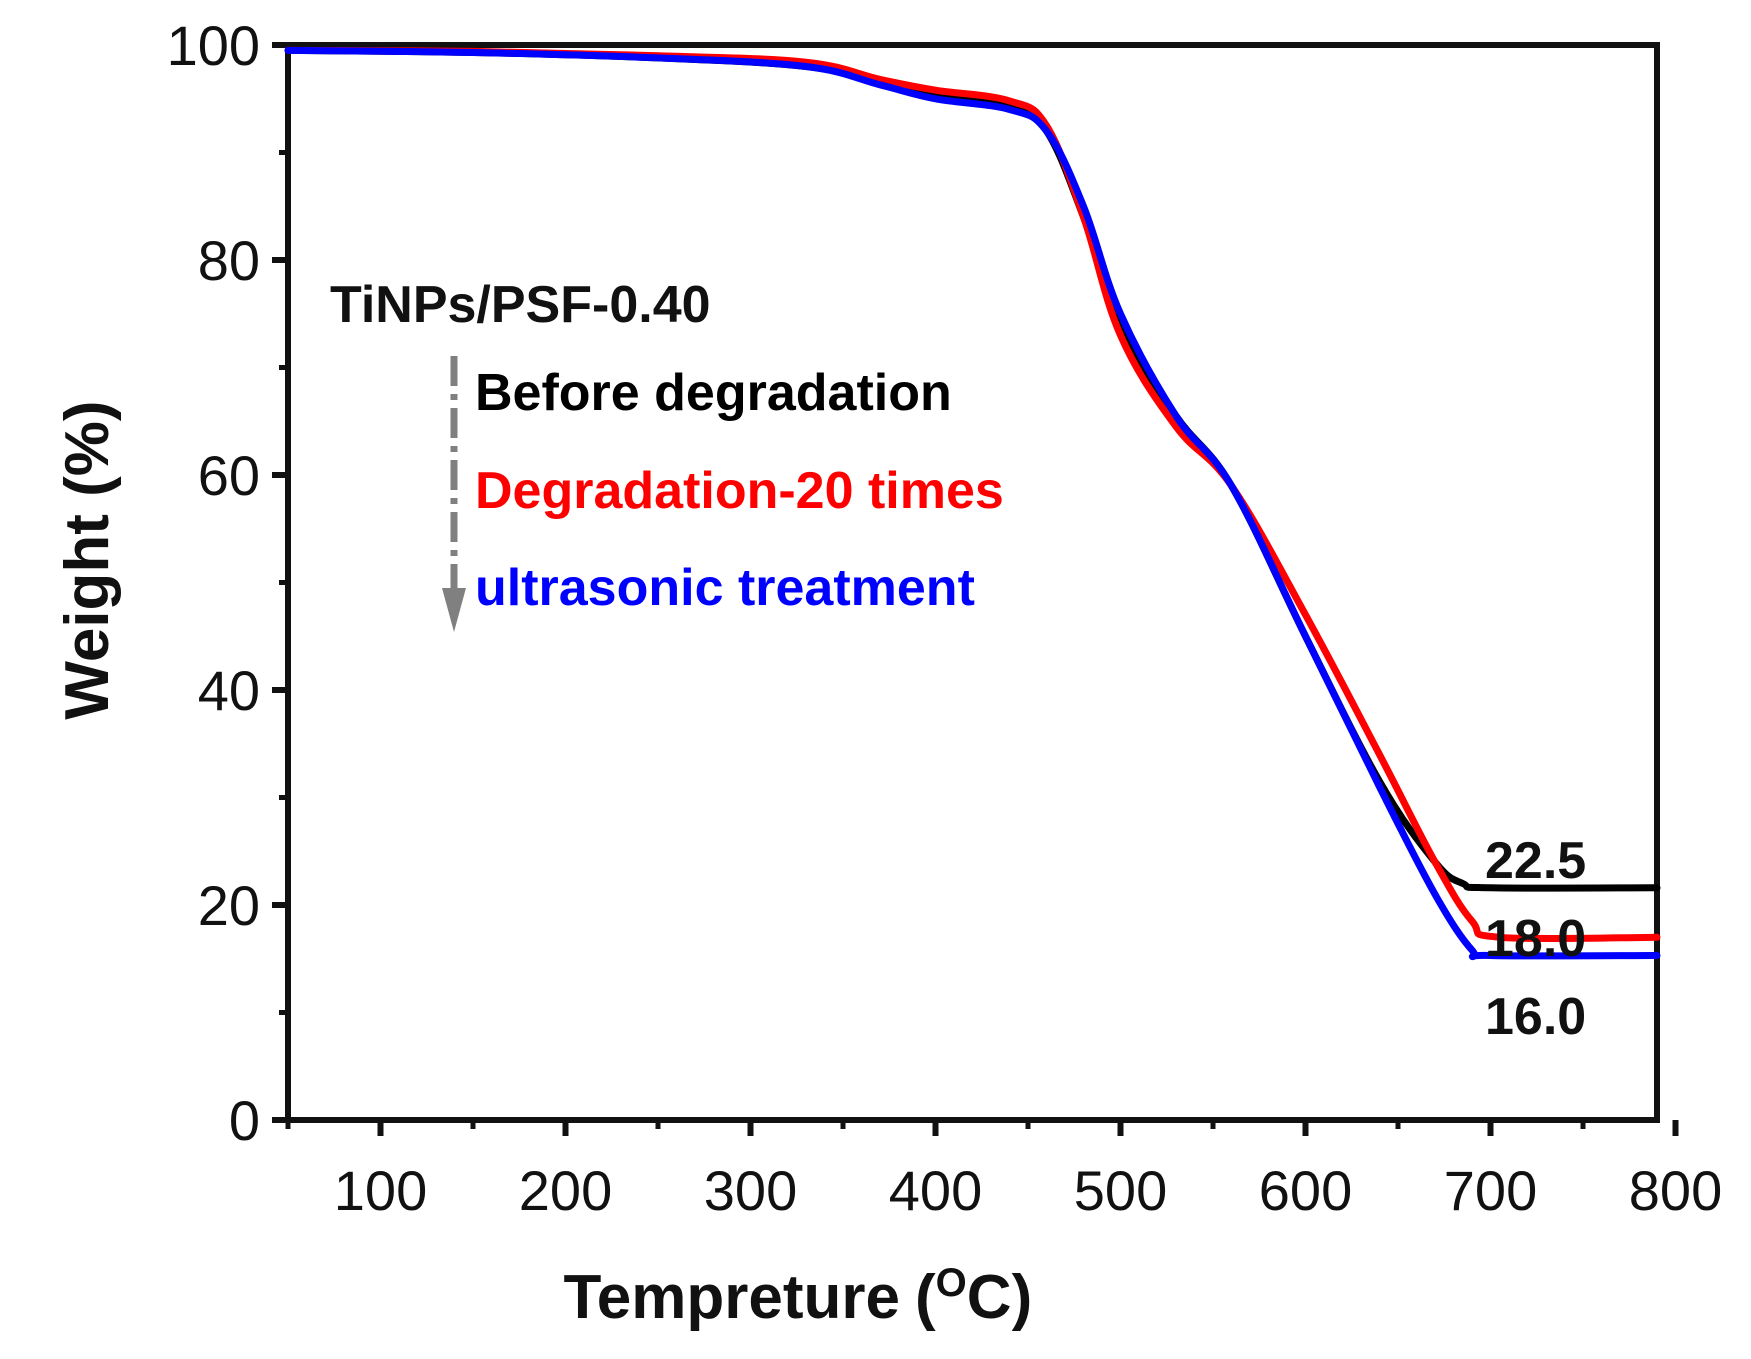 This screenshot has height=1359, width=1751. I want to click on x-tick-label: 500, so click(1120, 1190).